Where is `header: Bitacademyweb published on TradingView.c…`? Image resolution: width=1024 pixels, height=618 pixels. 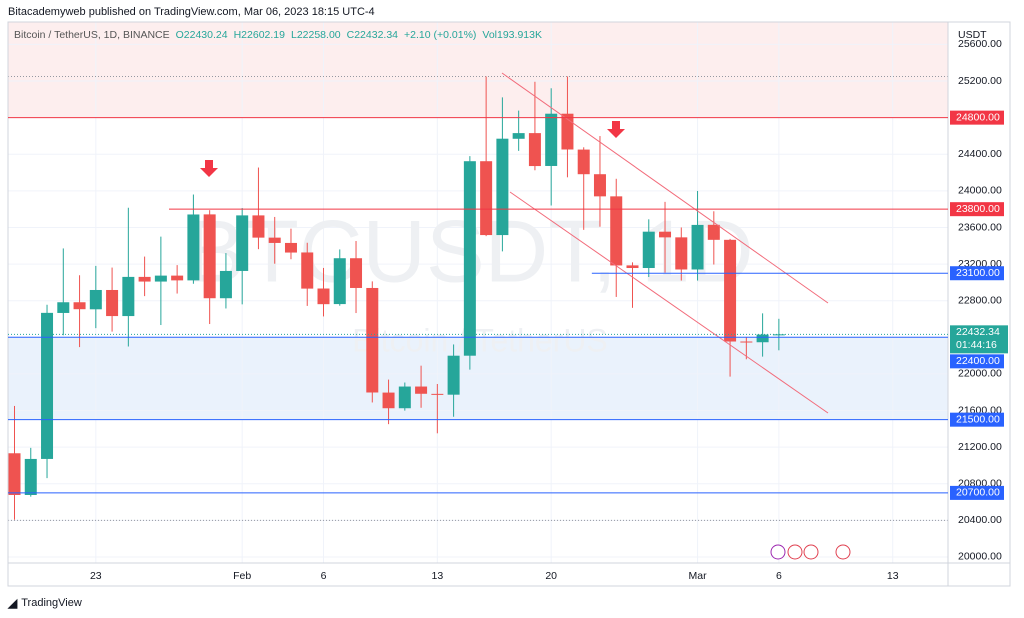
header: Bitacademyweb published on TradingView.c… is located at coordinates (191, 12).